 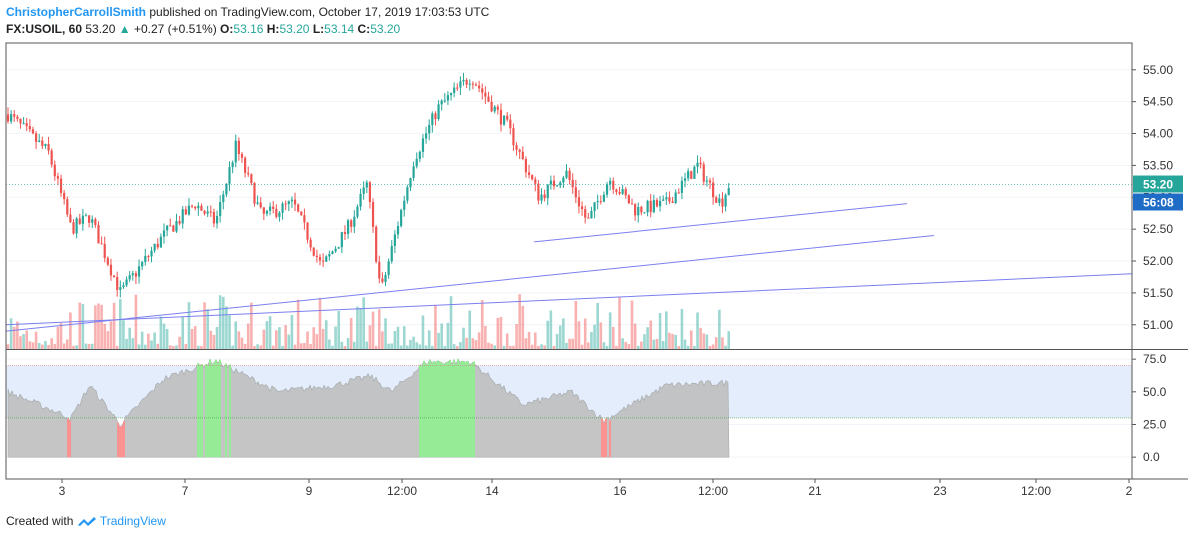 What do you see at coordinates (713, 491) in the screenshot?
I see `time-tick-label: 12:00` at bounding box center [713, 491].